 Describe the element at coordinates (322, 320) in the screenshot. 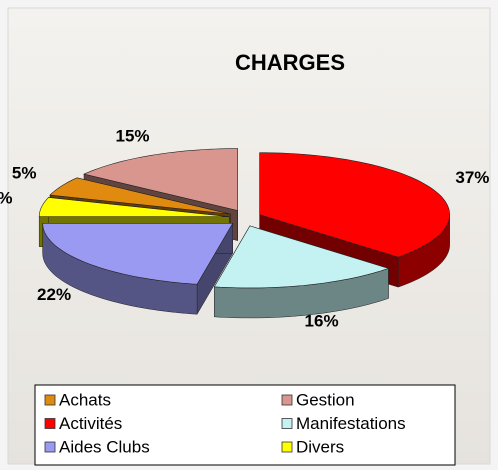

I see `data-label: 16%` at that location.